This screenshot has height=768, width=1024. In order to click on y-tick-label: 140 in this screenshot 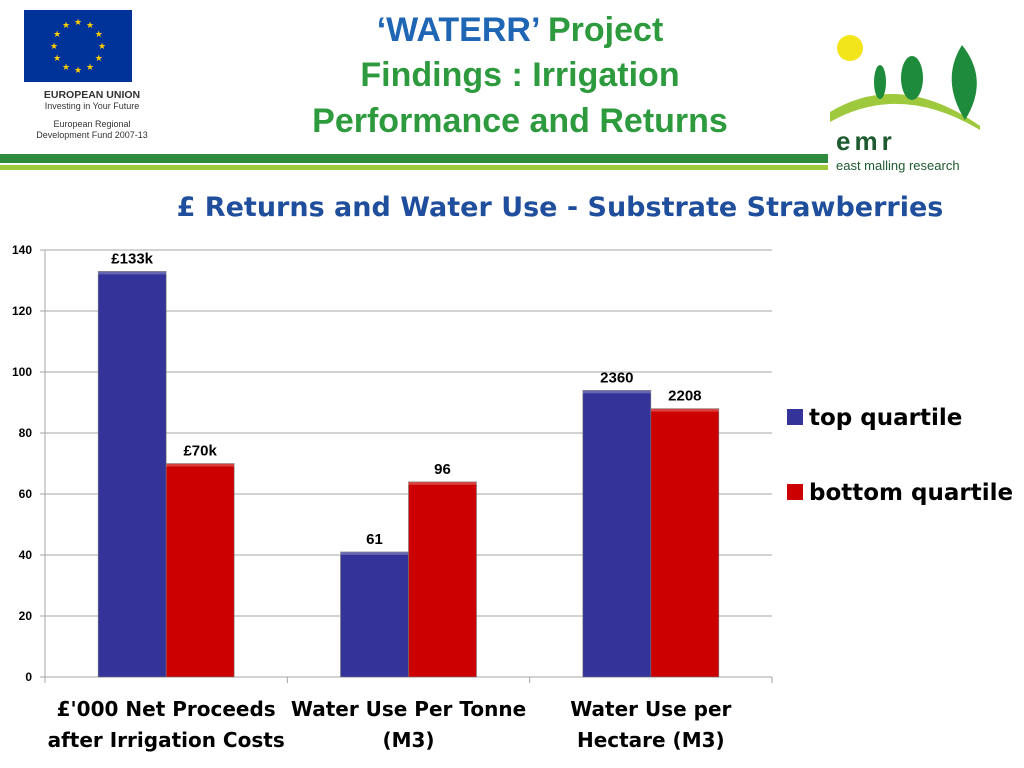, I will do `click(22, 250)`.